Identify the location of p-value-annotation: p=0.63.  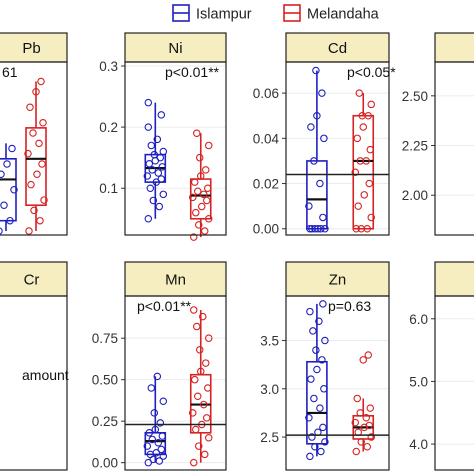
(349, 306).